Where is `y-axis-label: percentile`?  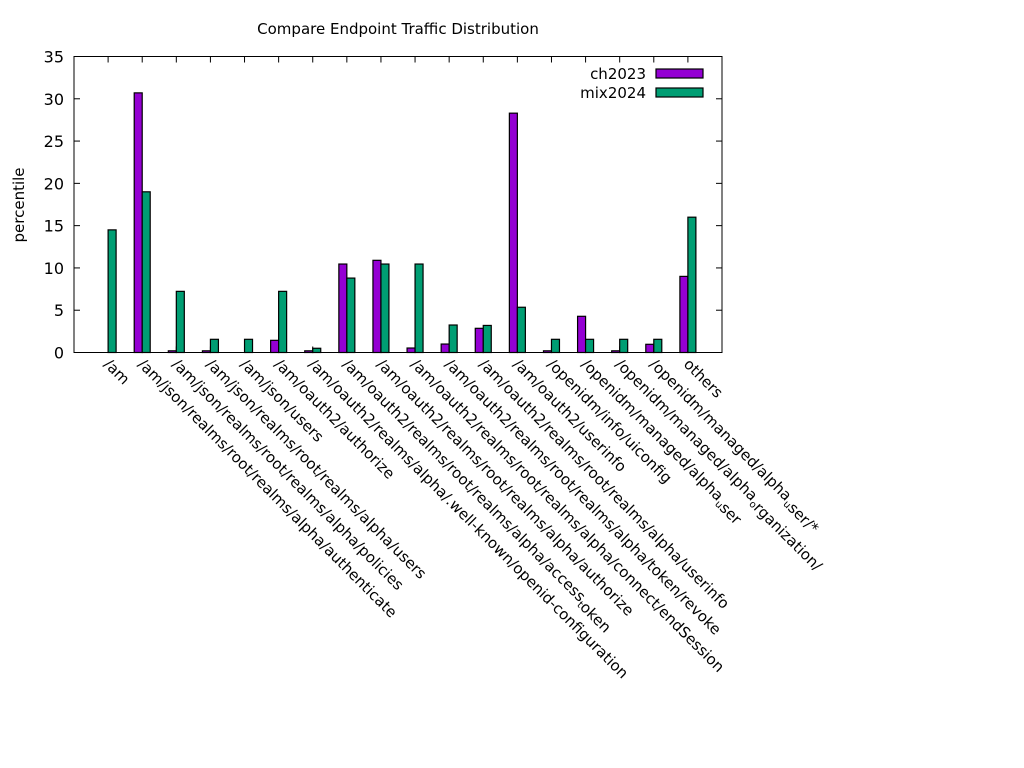 y-axis-label: percentile is located at coordinates (19, 204).